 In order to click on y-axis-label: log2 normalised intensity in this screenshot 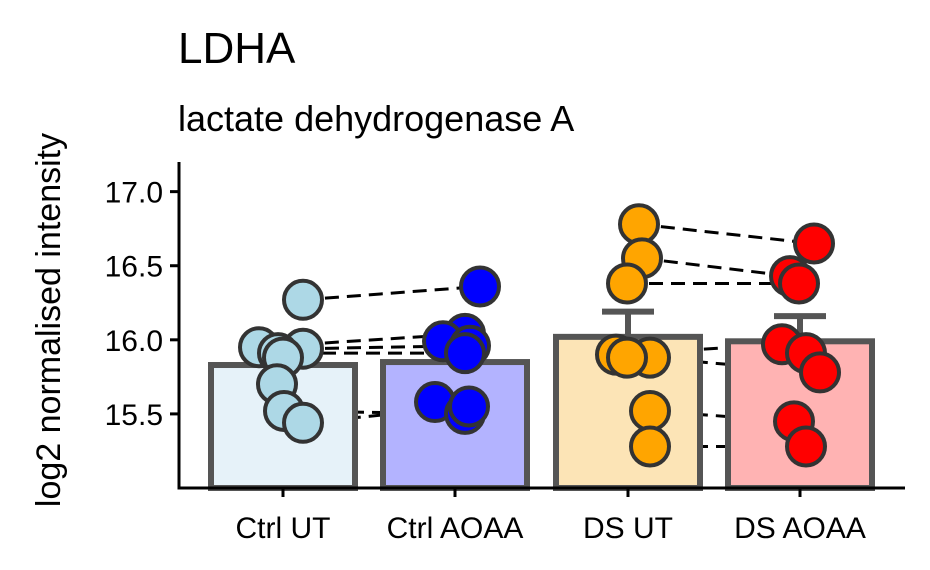, I will do `click(49, 320)`.